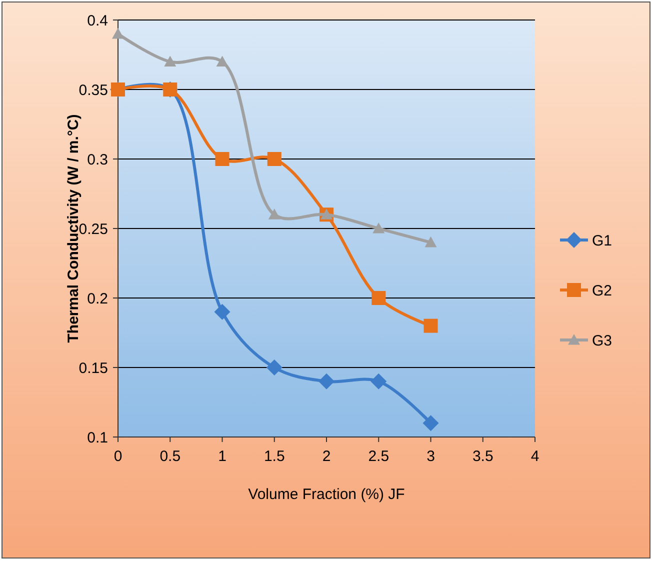 The image size is (652, 578). What do you see at coordinates (222, 456) in the screenshot?
I see `x-tick-label: 1` at bounding box center [222, 456].